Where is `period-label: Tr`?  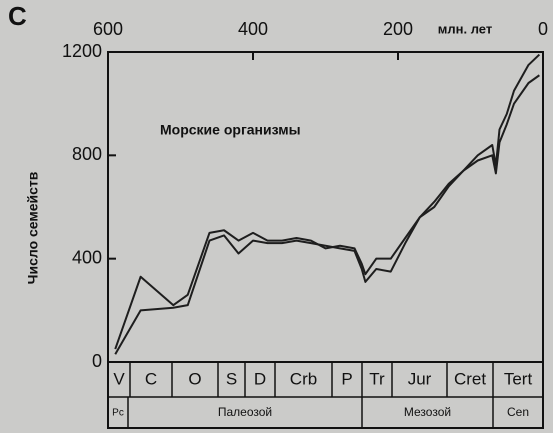
period-label: Tr is located at coordinates (377, 378).